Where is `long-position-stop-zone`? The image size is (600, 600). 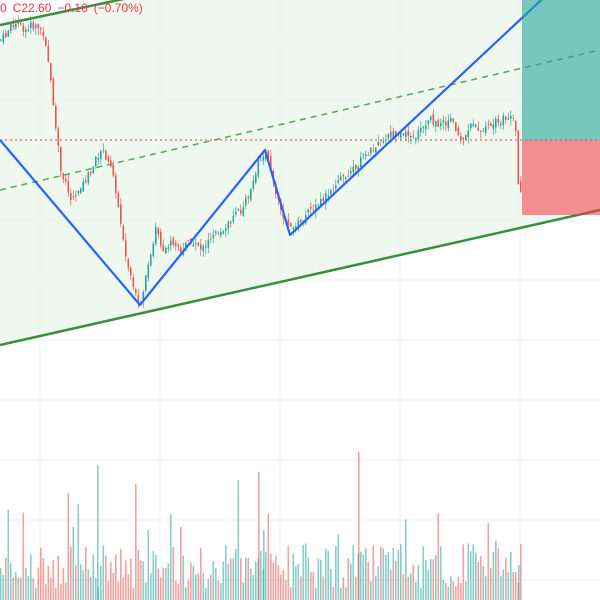 long-position-stop-zone is located at coordinates (561, 177).